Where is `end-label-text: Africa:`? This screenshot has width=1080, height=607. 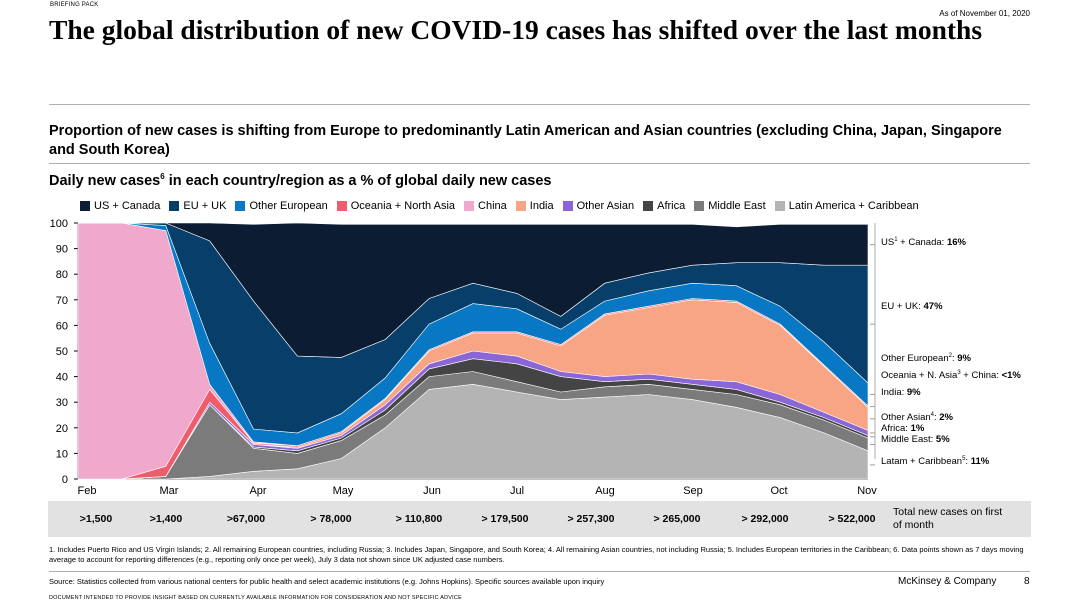
end-label-text: Africa: is located at coordinates (896, 428).